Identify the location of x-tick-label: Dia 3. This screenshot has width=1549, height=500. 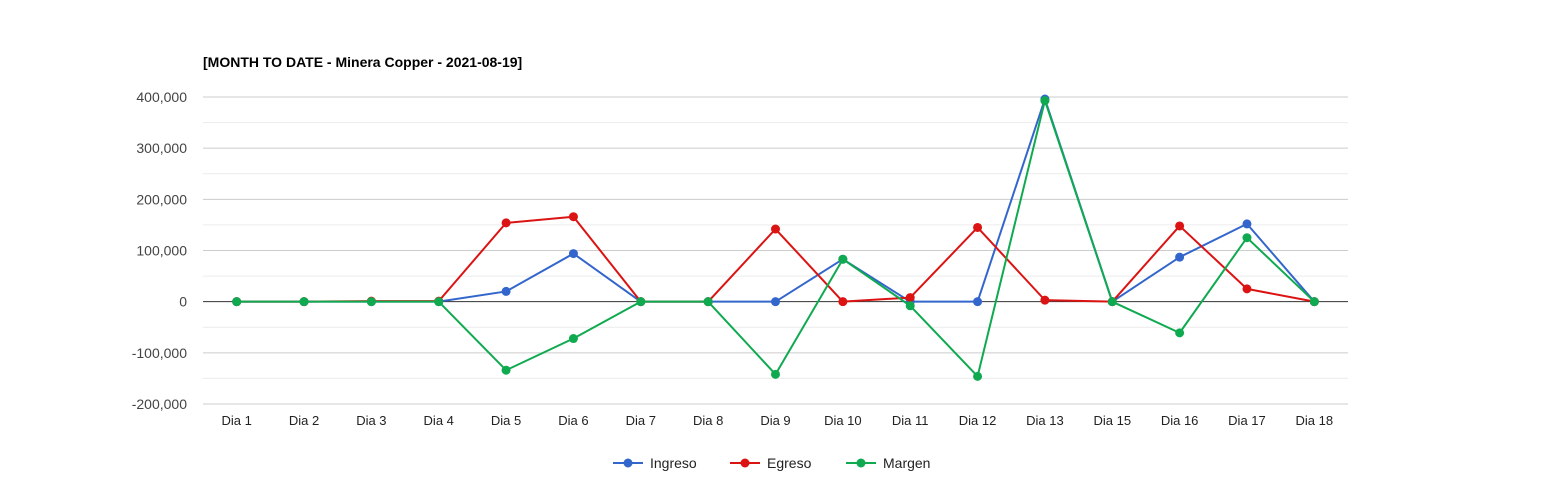
(371, 420).